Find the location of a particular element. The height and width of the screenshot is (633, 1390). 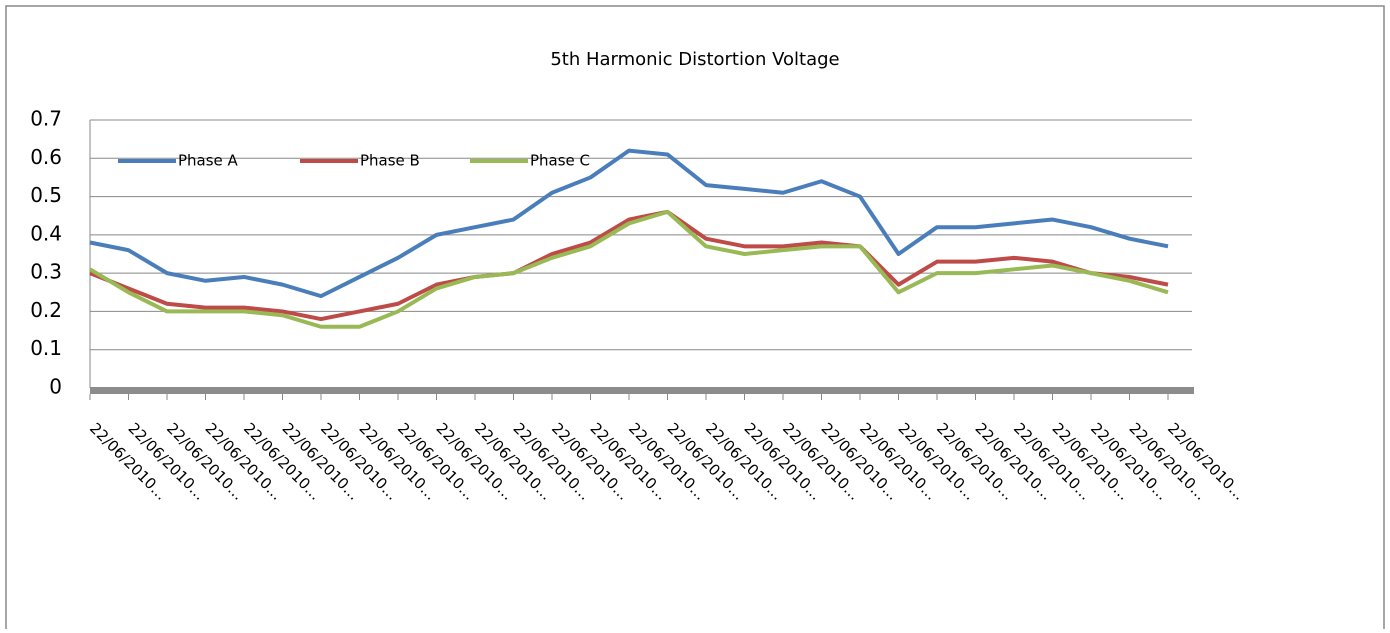

x-axis is located at coordinates (642, 390).